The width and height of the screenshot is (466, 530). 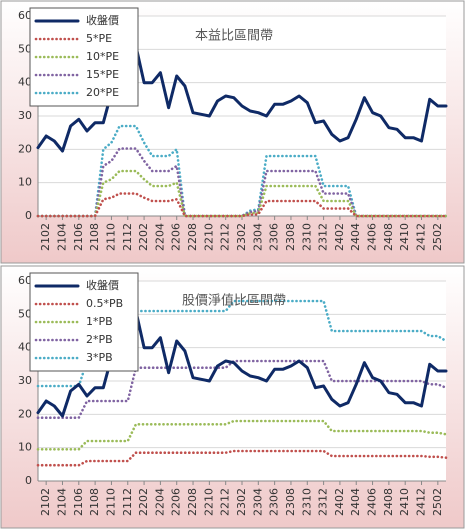 What do you see at coordinates (104, 303) in the screenshot?
I see `legend-label: 0.5*PB` at bounding box center [104, 303].